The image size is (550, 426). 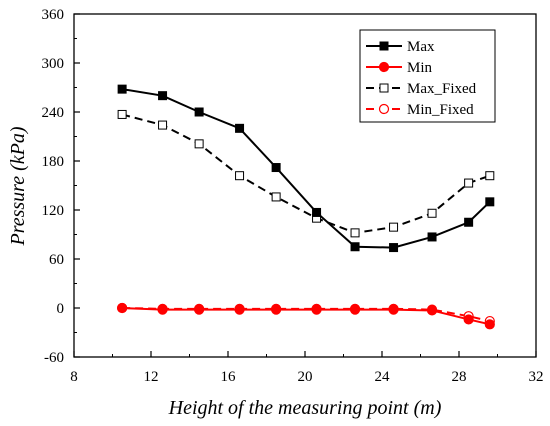 I want to click on y-tick-label: 180, so click(x=53, y=162).